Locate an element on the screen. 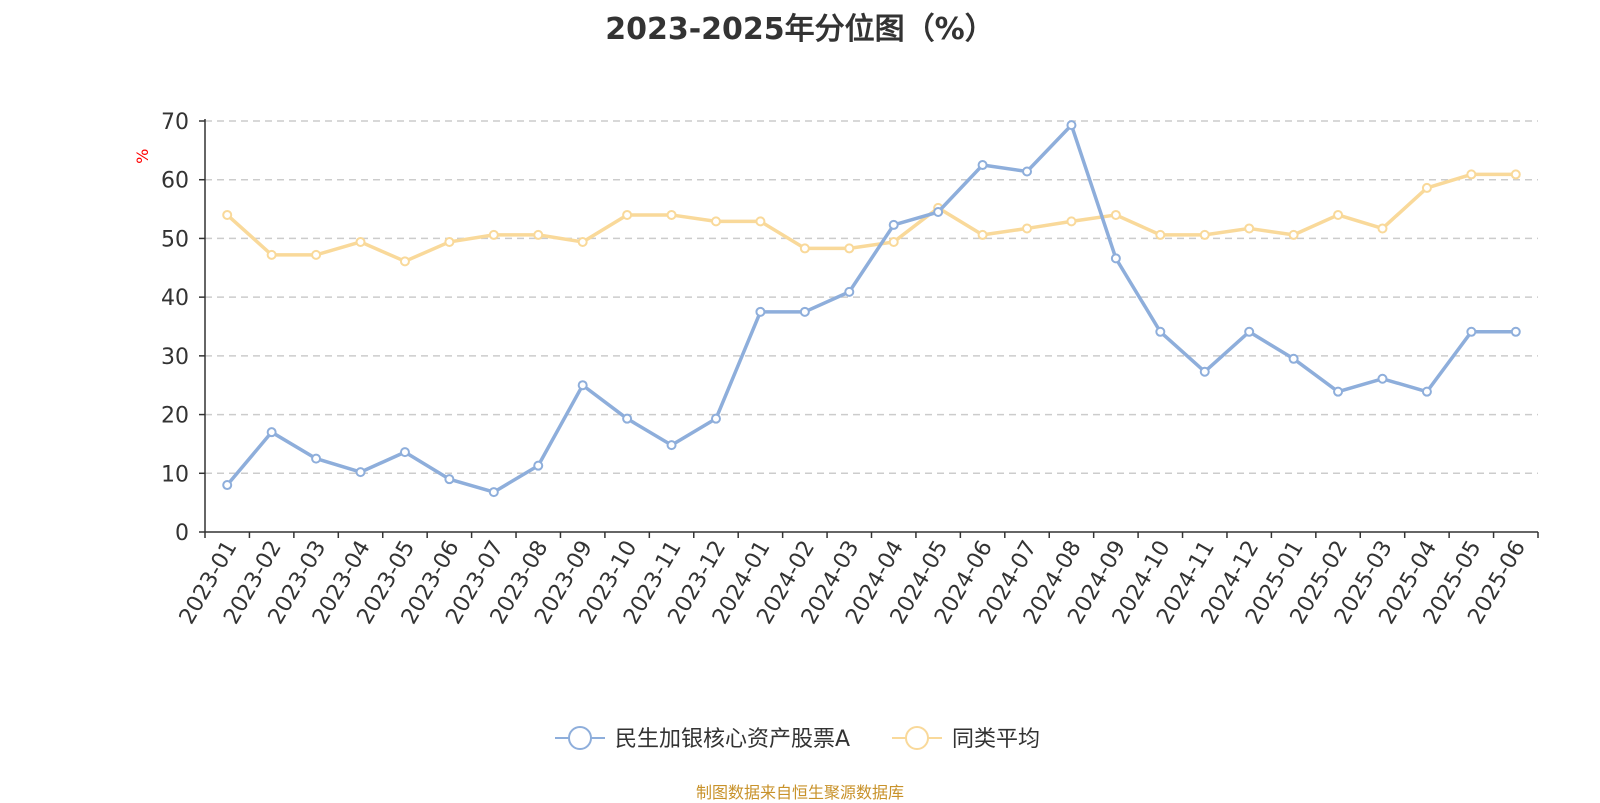 This screenshot has width=1600, height=803. chart-title: 2023-2025年分位图（%） is located at coordinates (800, 29).